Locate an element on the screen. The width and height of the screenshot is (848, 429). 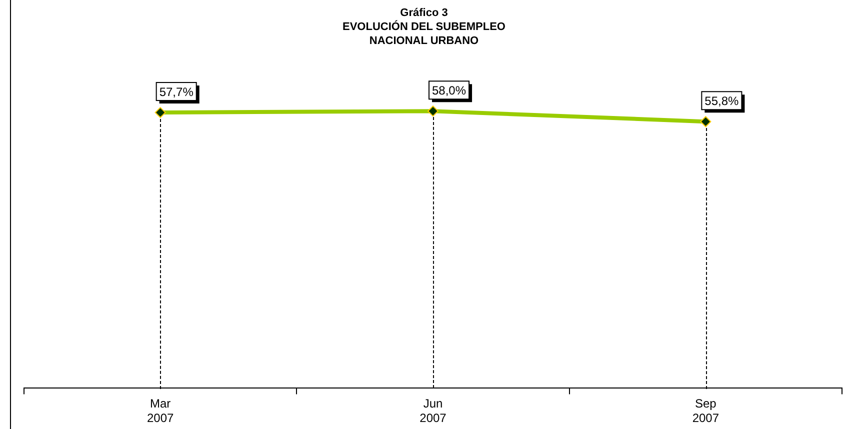
chart-title: Gráfico 3 is located at coordinates (424, 13).